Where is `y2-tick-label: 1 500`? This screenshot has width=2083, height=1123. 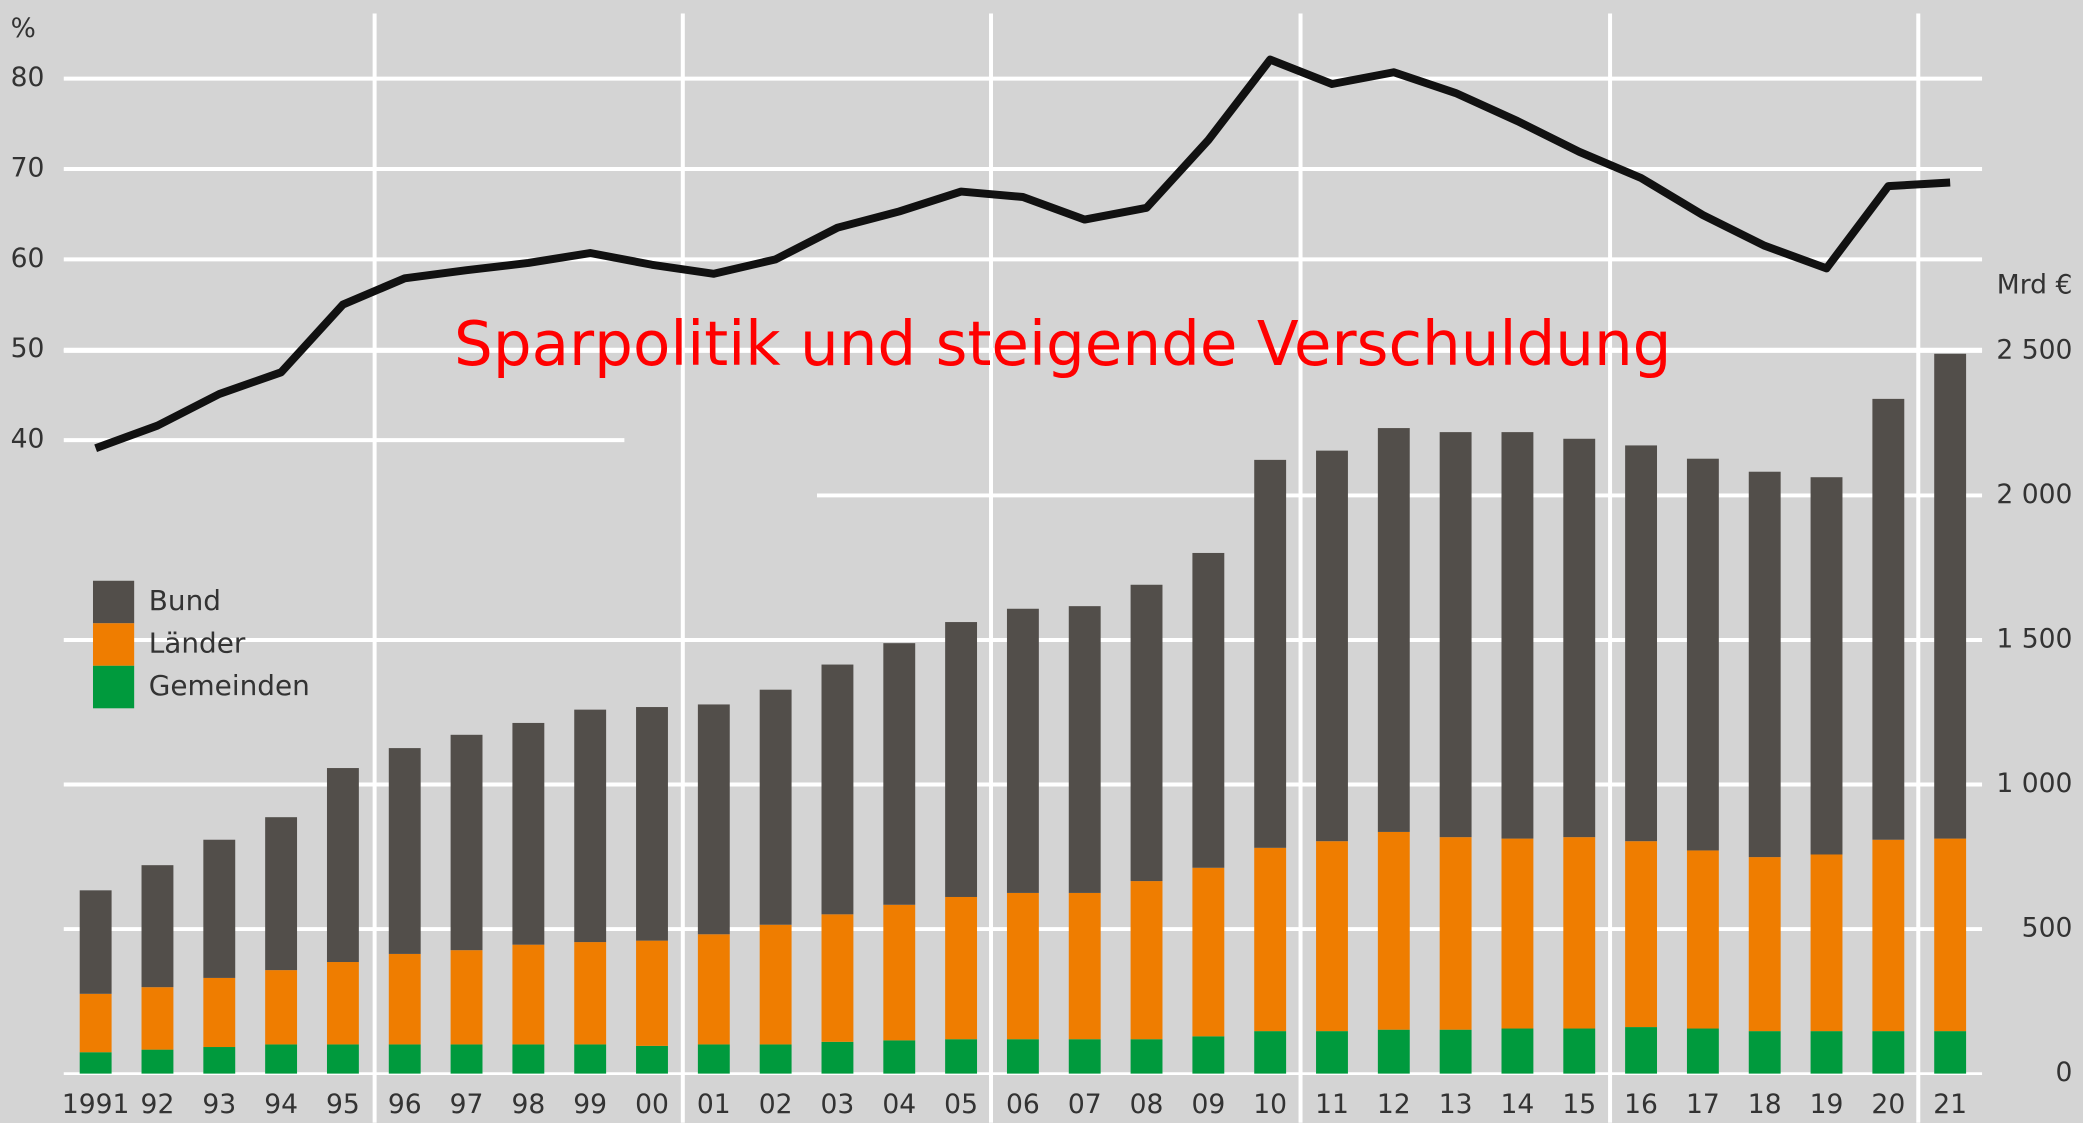
y2-tick-label: 1 500 is located at coordinates (2034, 638).